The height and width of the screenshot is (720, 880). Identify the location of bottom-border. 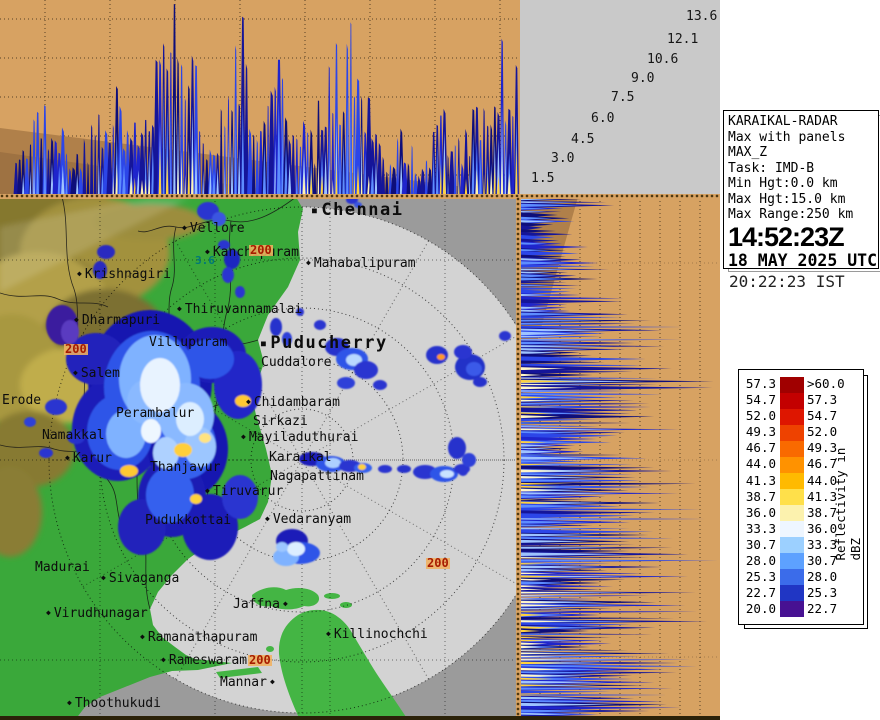
(360, 718).